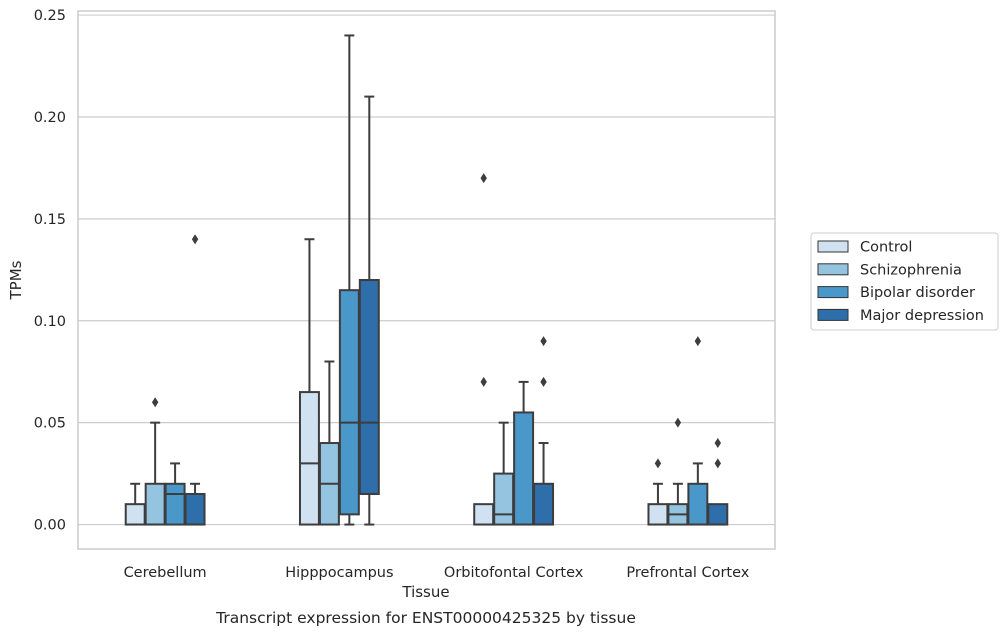 The width and height of the screenshot is (1007, 636). What do you see at coordinates (917, 293) in the screenshot?
I see `legend-label: Bipolar disorder` at bounding box center [917, 293].